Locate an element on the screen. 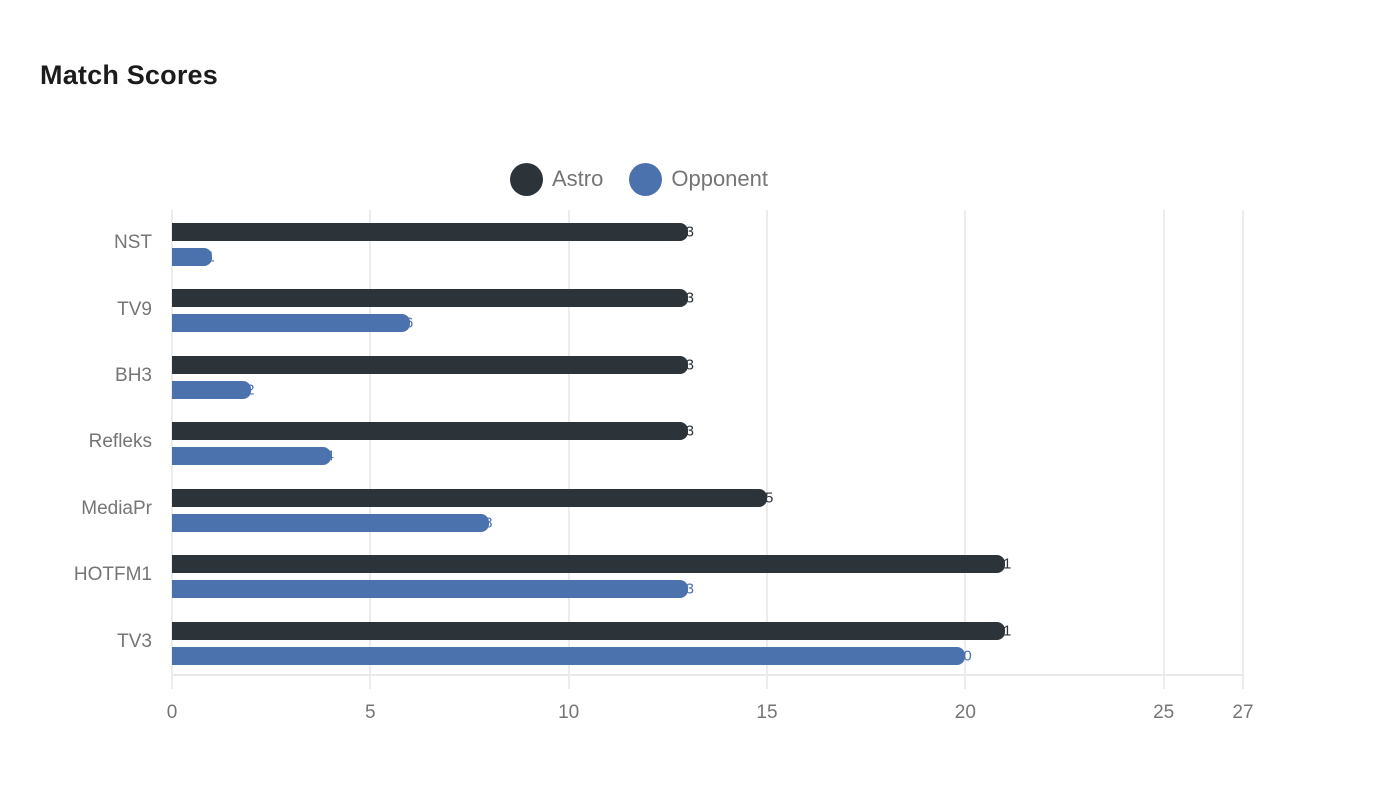  bar-opponent-refleks is located at coordinates (251, 456).